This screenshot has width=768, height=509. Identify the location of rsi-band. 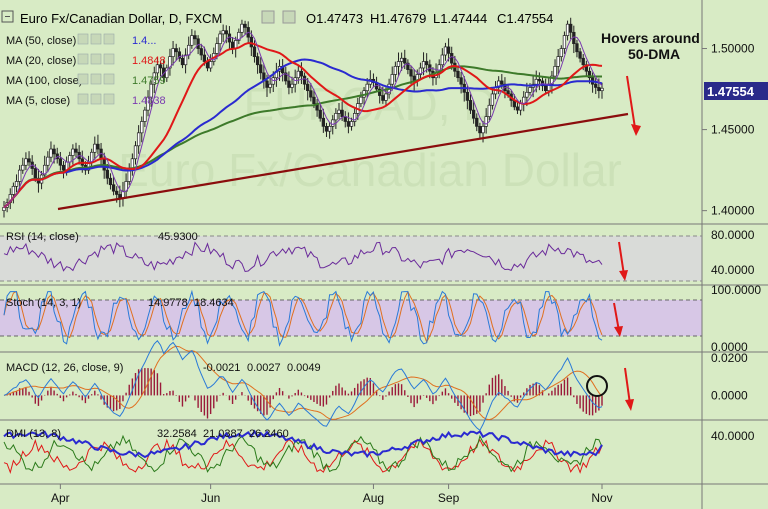
(351, 258).